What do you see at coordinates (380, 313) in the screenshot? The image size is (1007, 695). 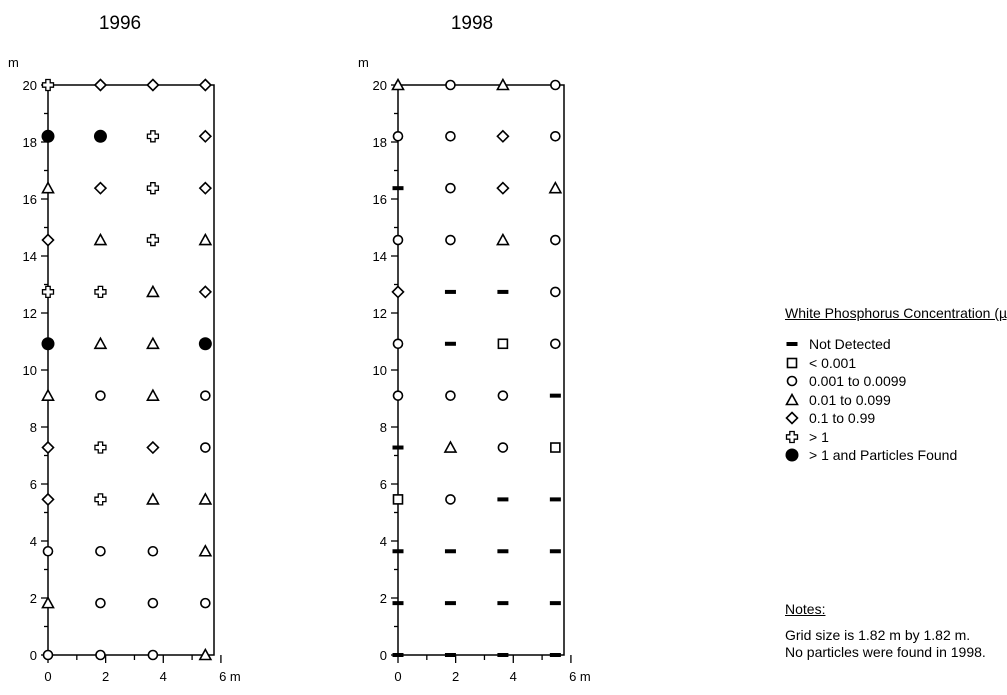 I see `y-tick-label: 12` at bounding box center [380, 313].